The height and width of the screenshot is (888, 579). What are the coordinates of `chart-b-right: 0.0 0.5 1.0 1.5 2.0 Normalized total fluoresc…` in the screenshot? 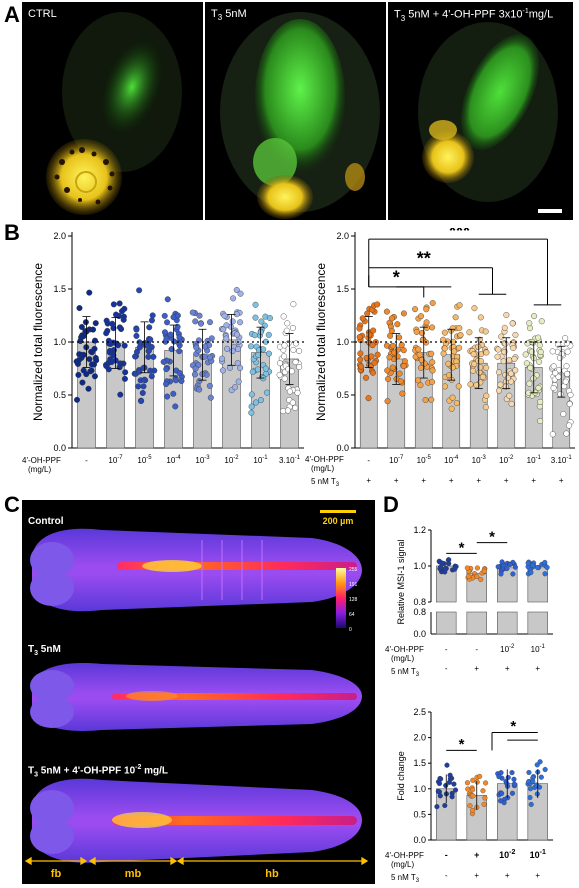 It's located at (440, 358).